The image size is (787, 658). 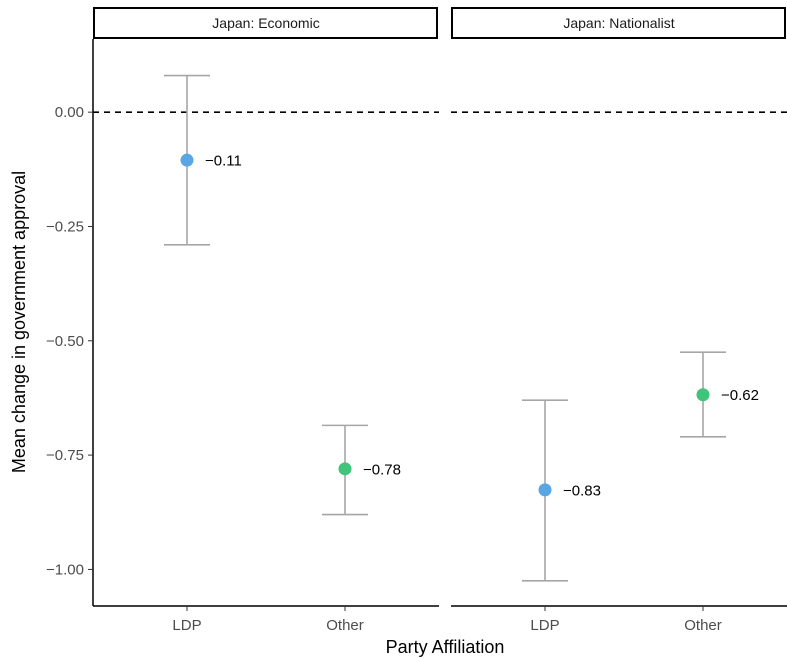 What do you see at coordinates (65, 455) in the screenshot?
I see `y-tick-label-3: −0.75` at bounding box center [65, 455].